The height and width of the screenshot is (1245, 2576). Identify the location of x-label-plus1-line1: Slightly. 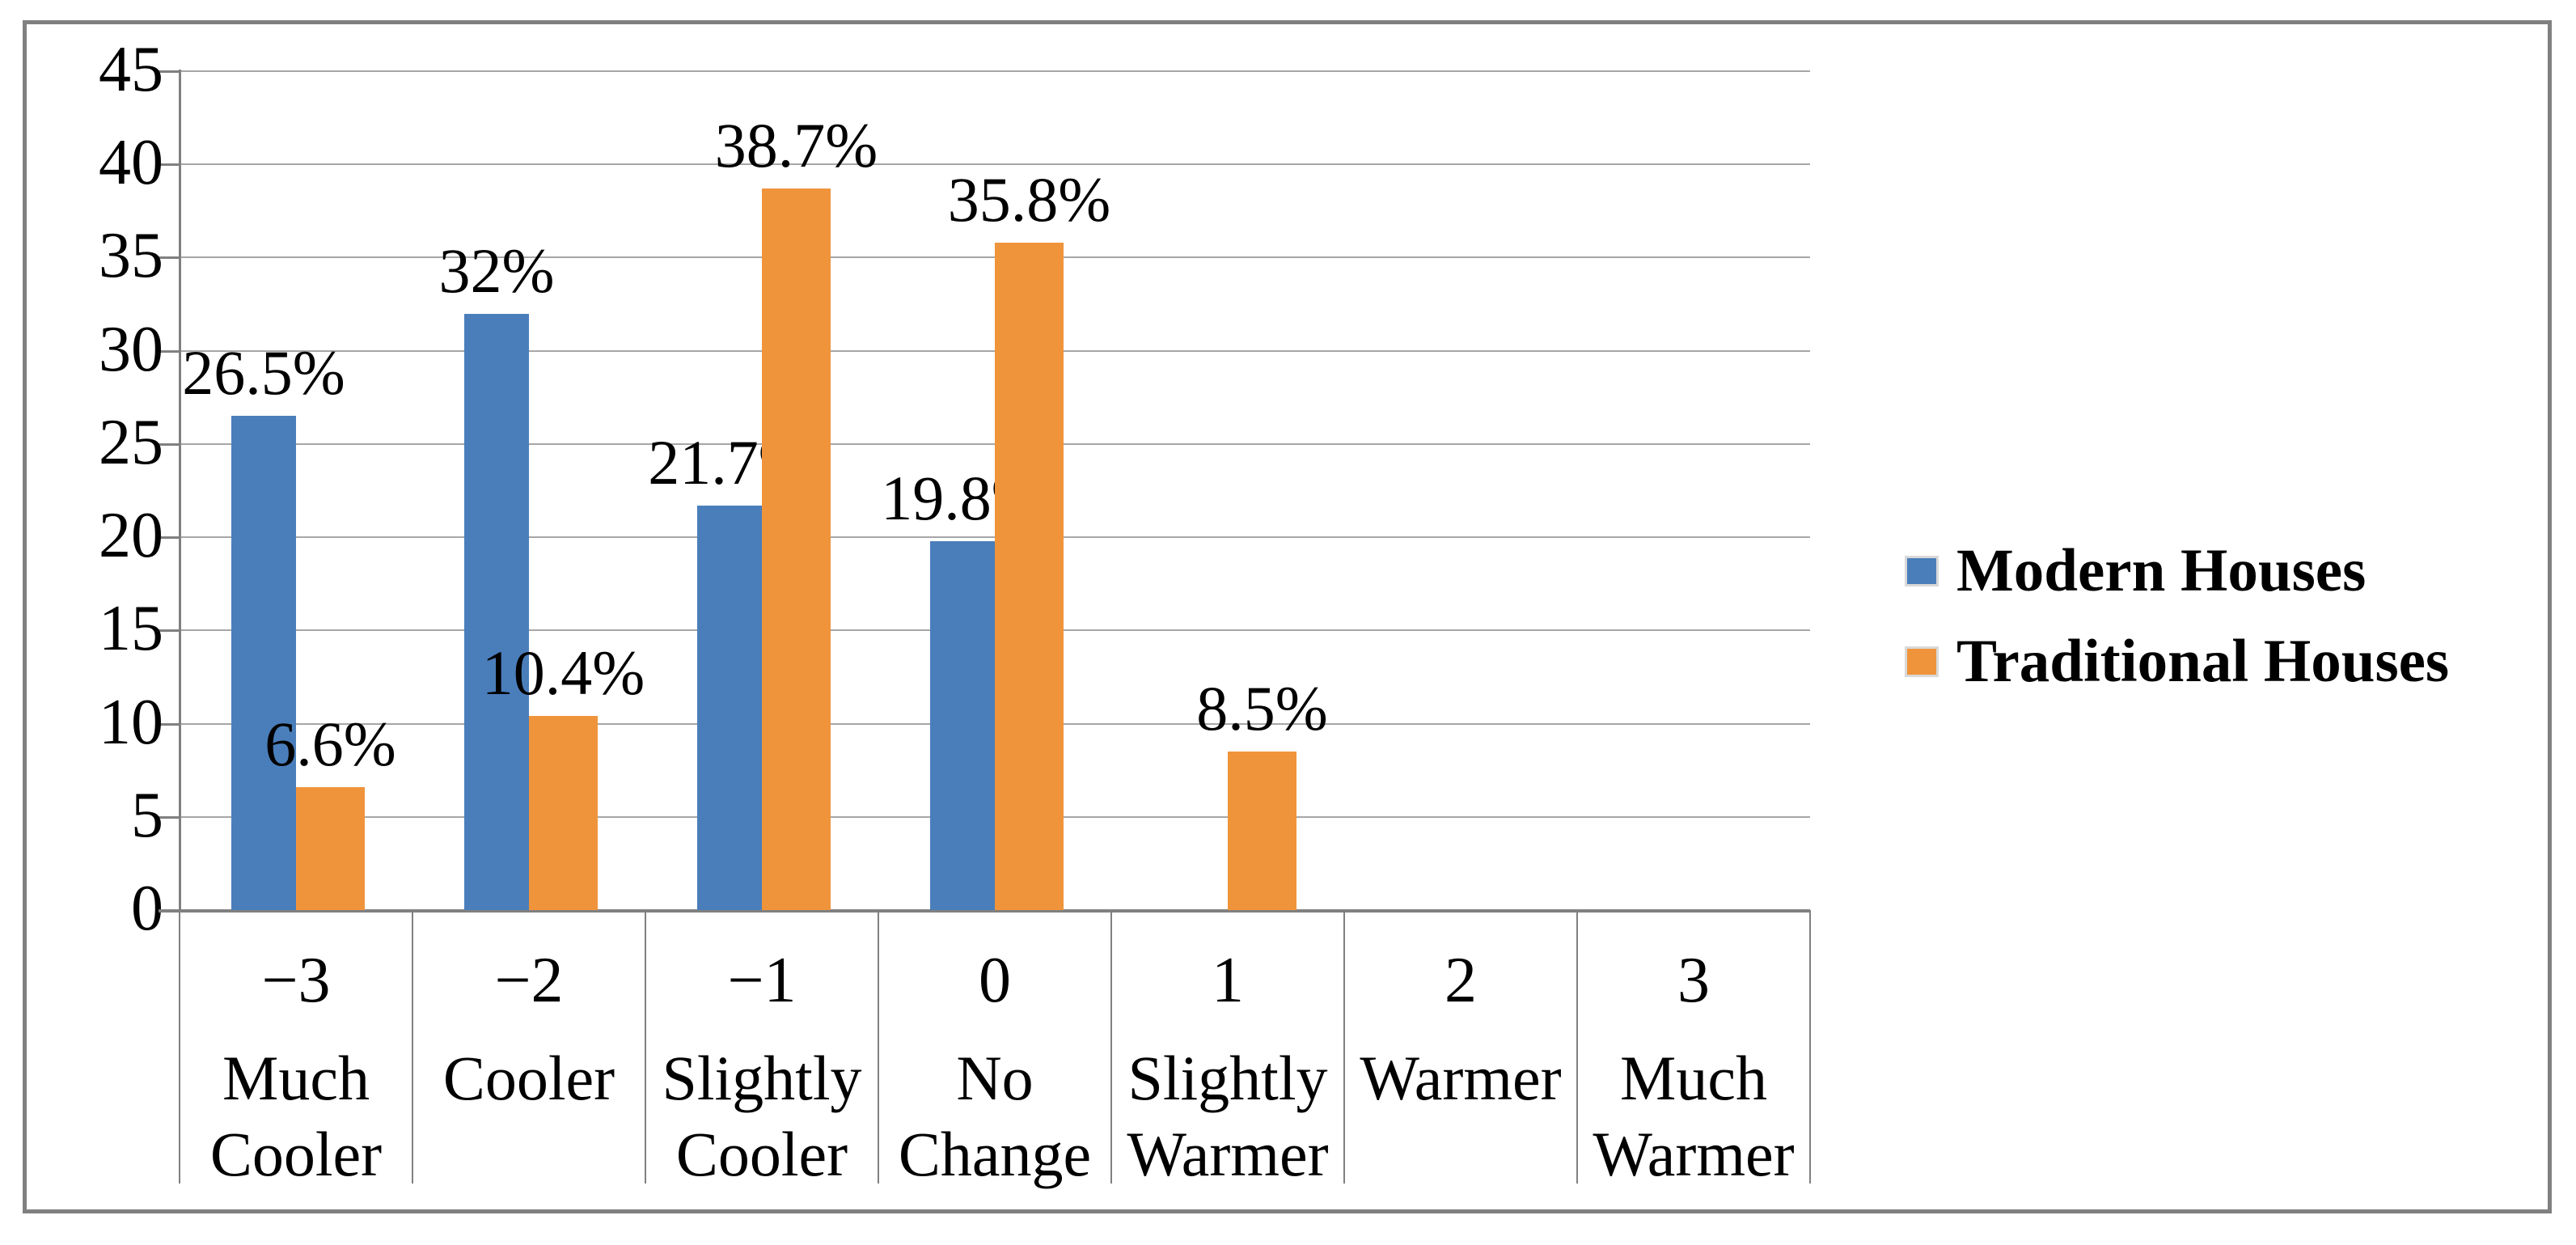
(1227, 1078).